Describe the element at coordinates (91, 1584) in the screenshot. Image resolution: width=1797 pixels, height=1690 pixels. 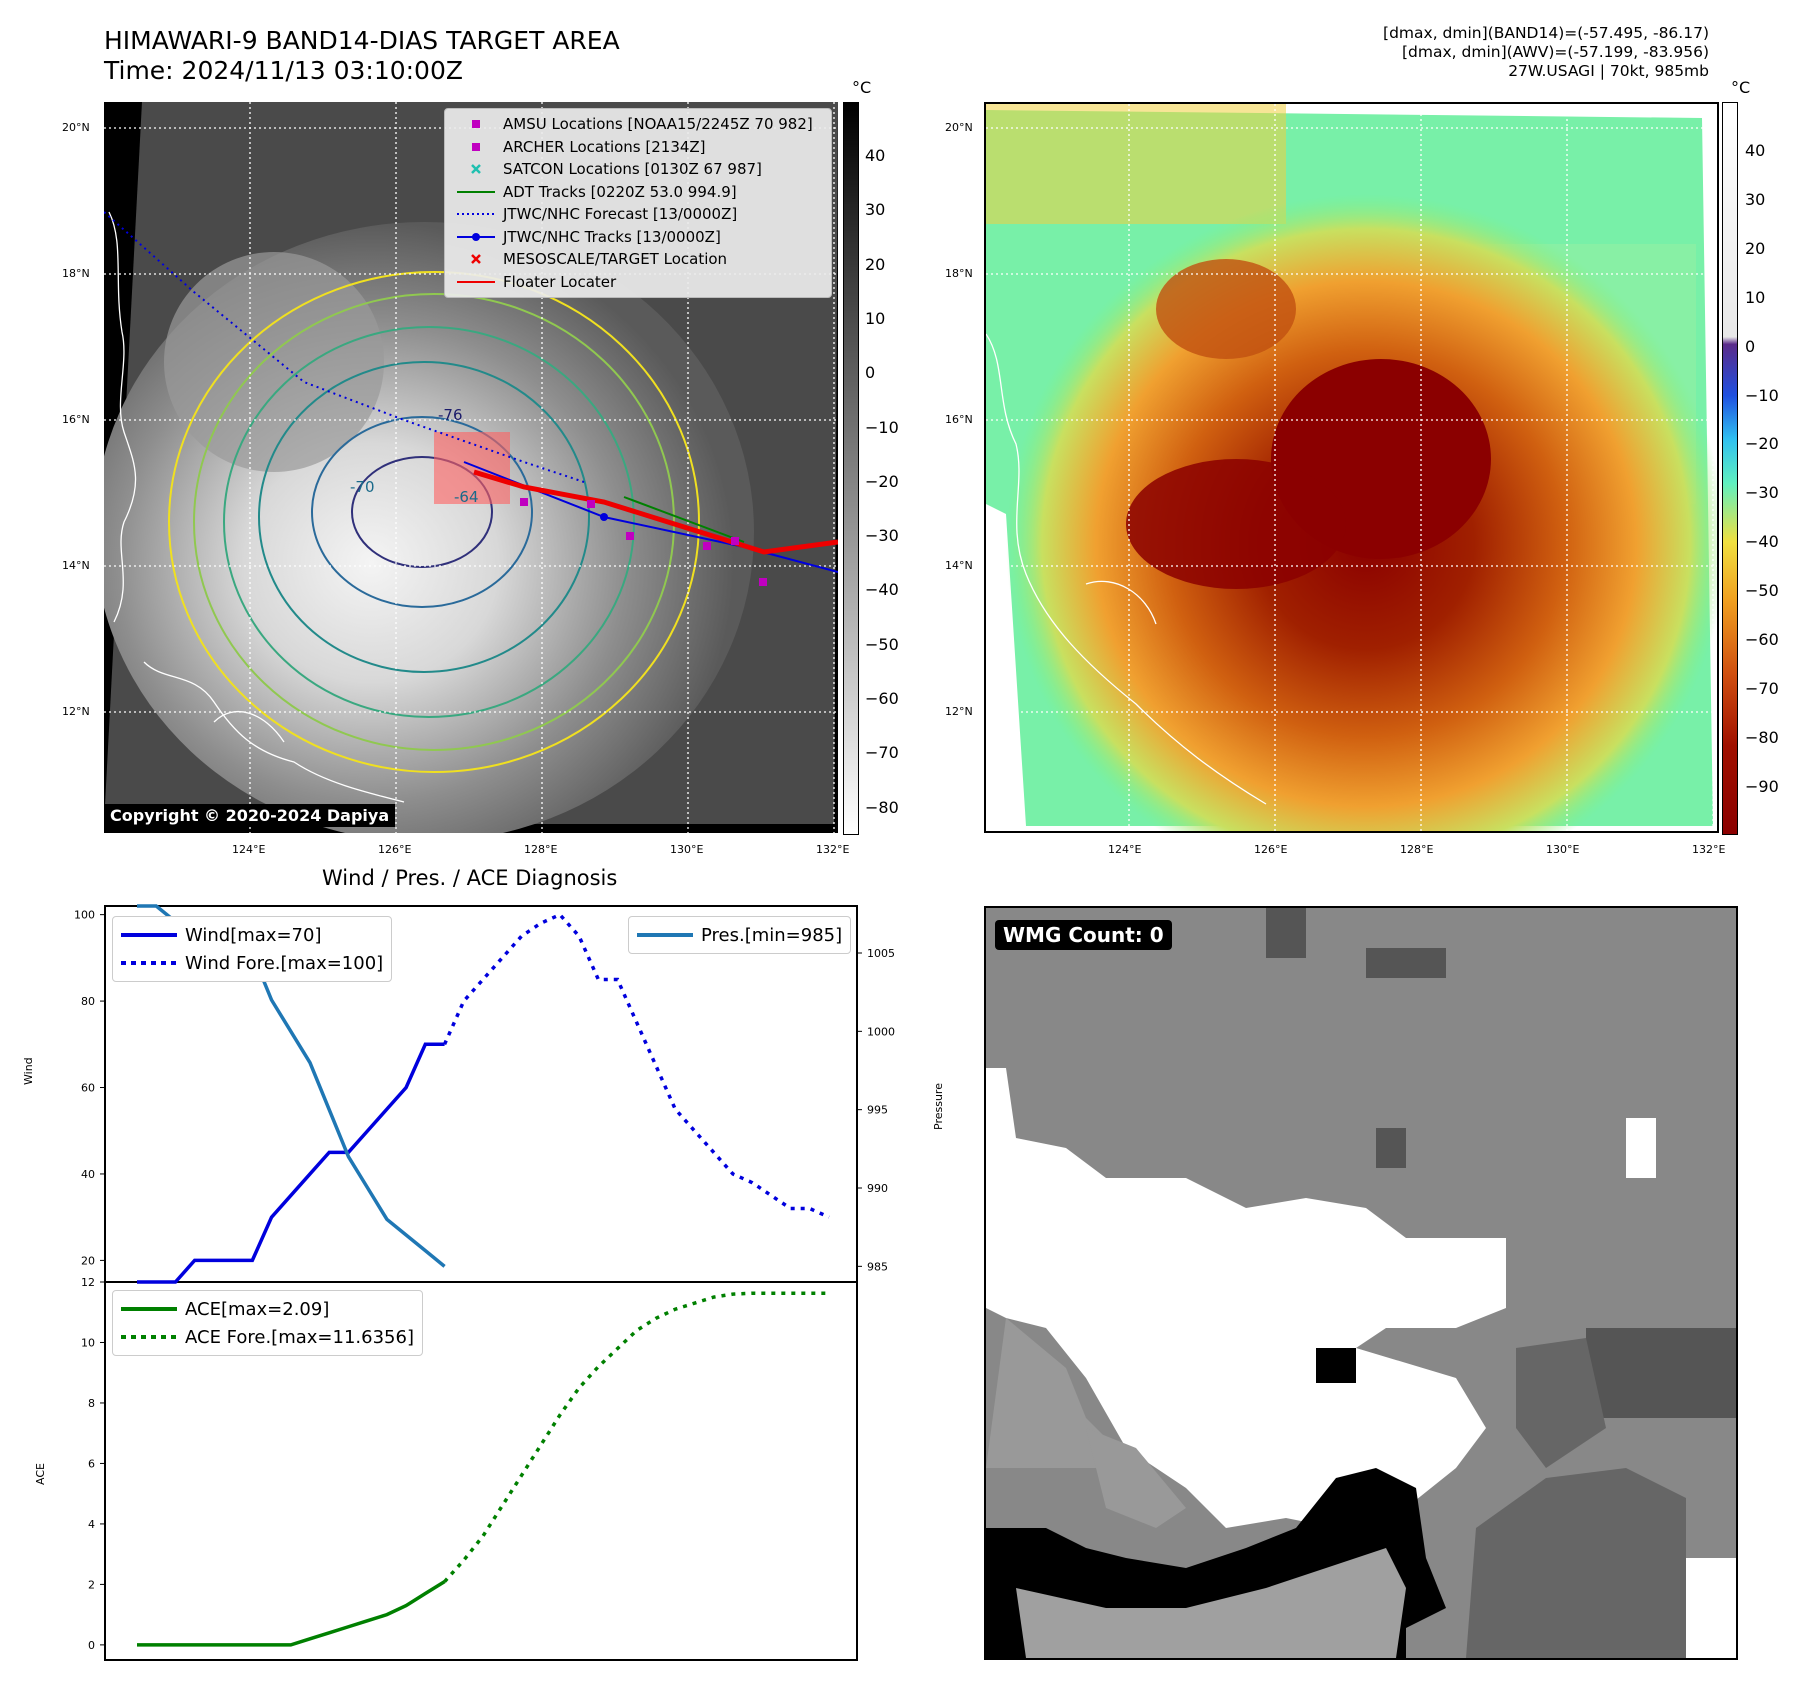
I see `ace-axis-tick-5: 2` at that location.